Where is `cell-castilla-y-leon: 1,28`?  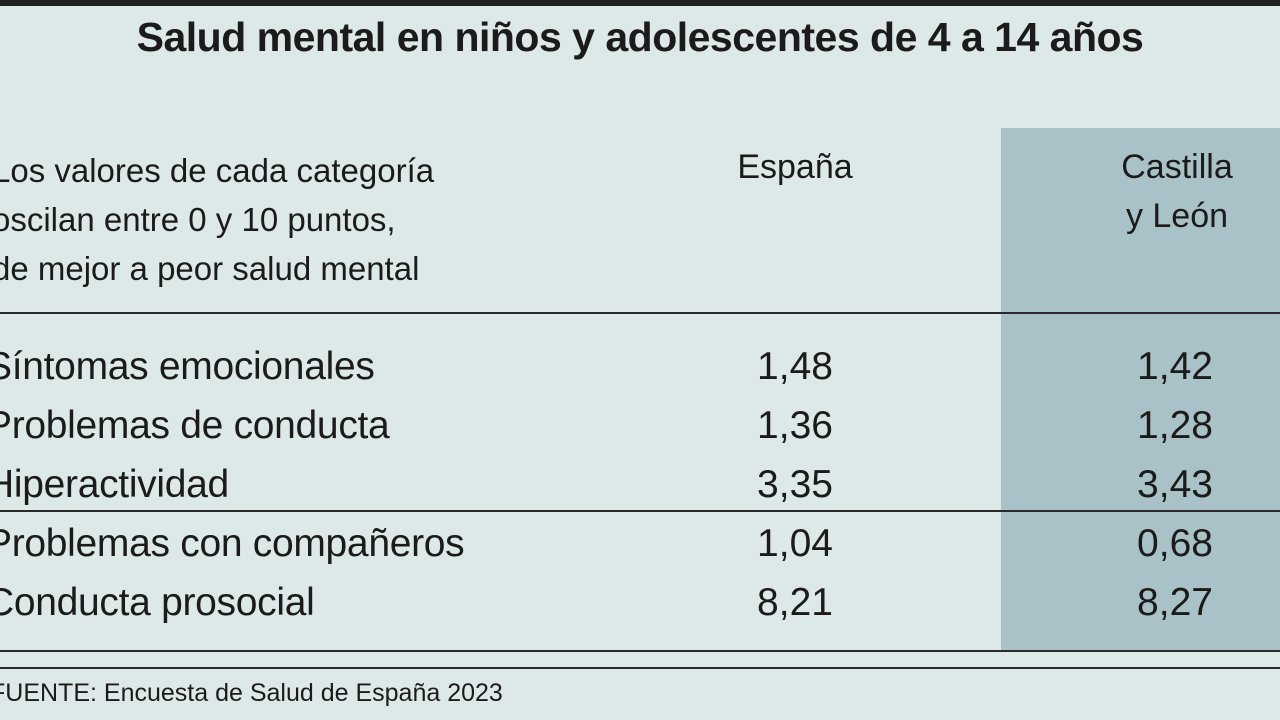 cell-castilla-y-leon: 1,28 is located at coordinates (1175, 425).